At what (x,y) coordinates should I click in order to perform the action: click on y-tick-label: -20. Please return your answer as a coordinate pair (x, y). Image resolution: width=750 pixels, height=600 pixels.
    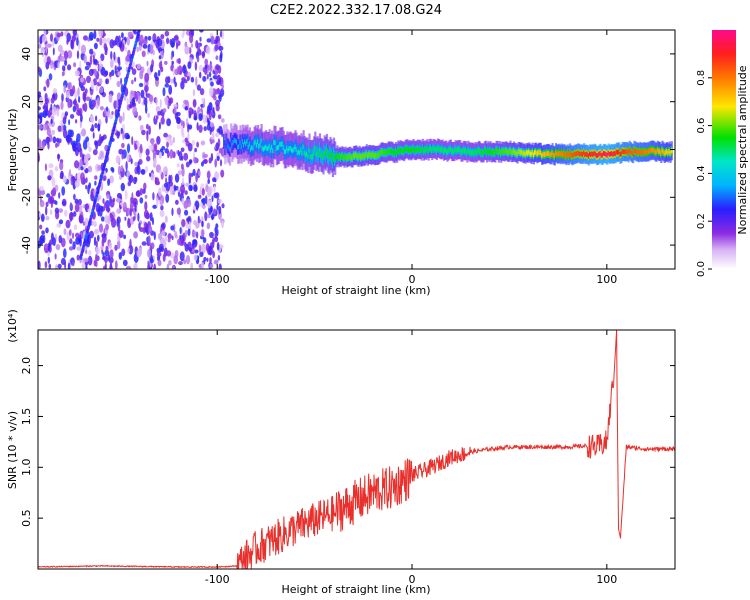
    Looking at the image, I should click on (26, 197).